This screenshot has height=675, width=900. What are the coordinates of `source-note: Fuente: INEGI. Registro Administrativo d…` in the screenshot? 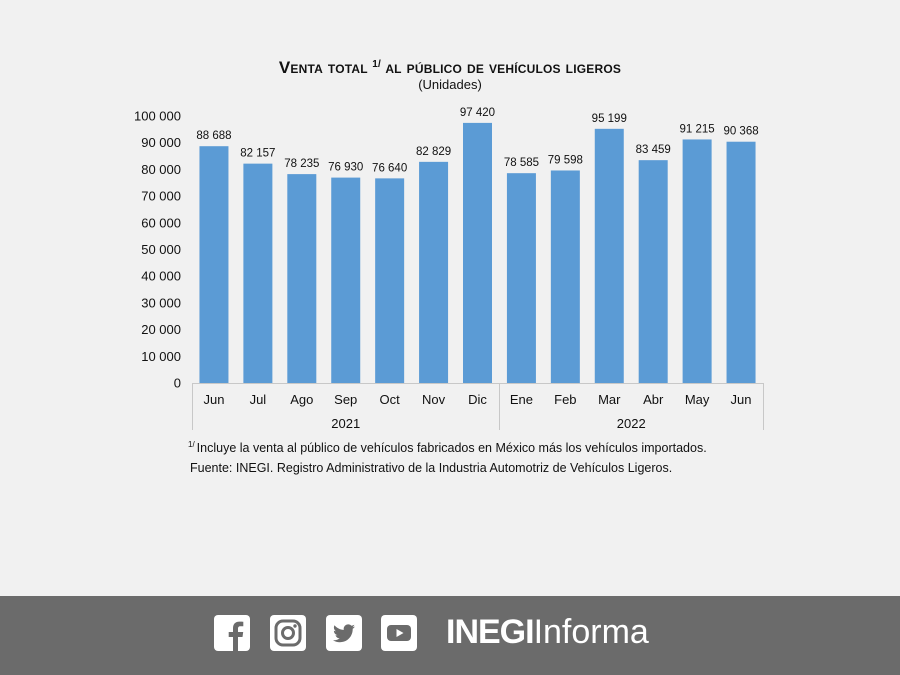 It's located at (431, 468).